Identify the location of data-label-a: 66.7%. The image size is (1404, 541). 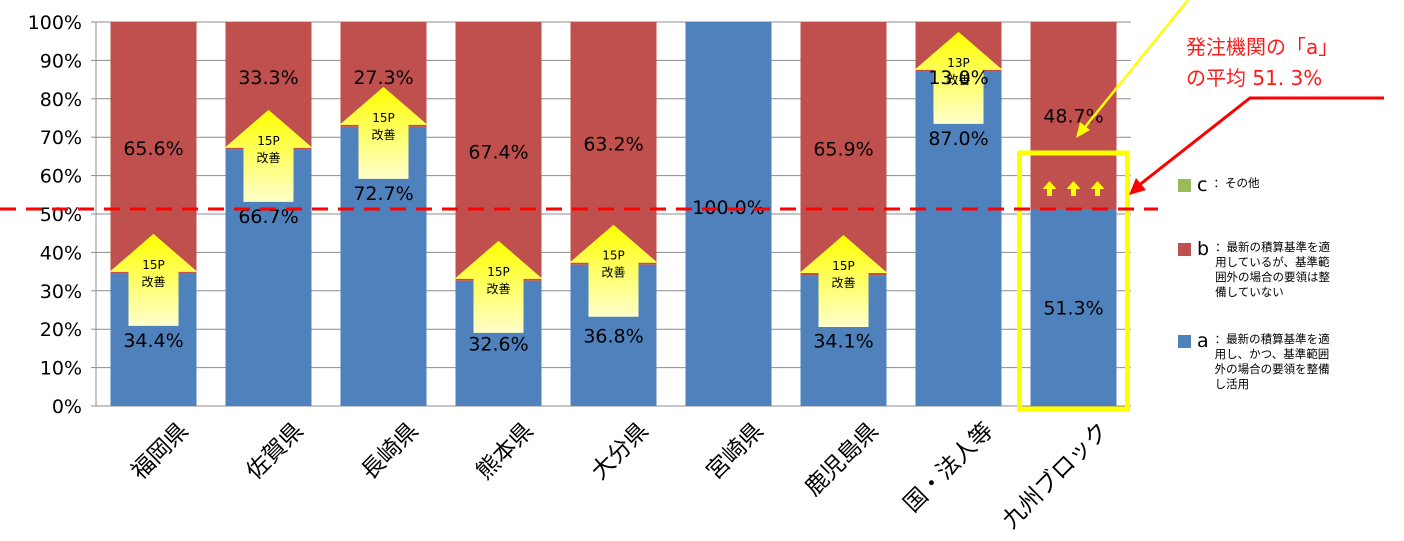
(268, 217).